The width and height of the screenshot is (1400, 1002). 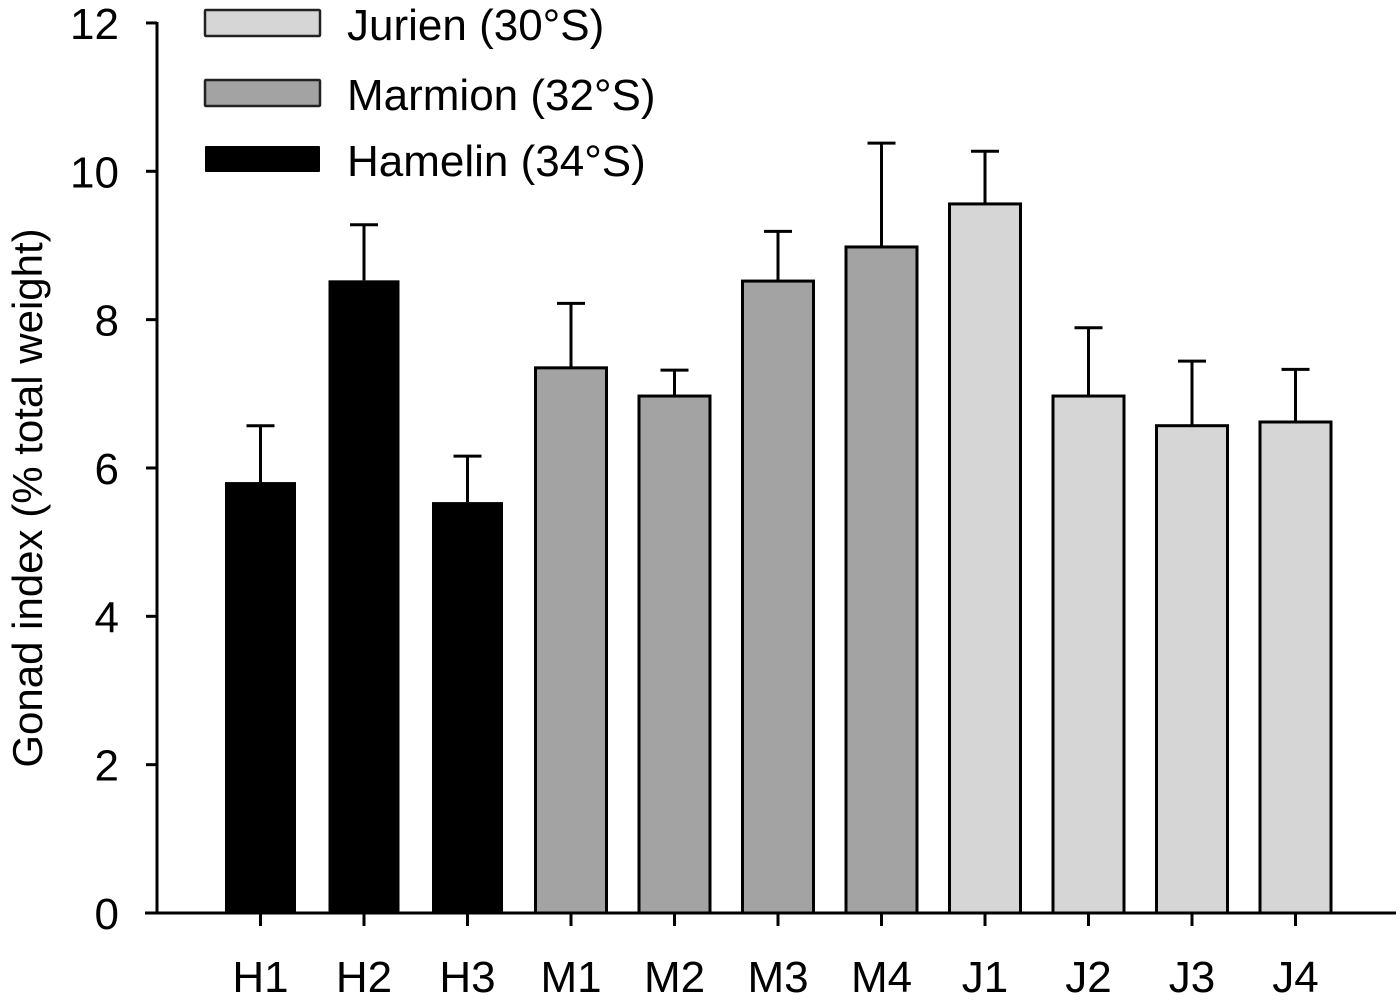 I want to click on x-tick-label: M3, so click(x=777, y=977).